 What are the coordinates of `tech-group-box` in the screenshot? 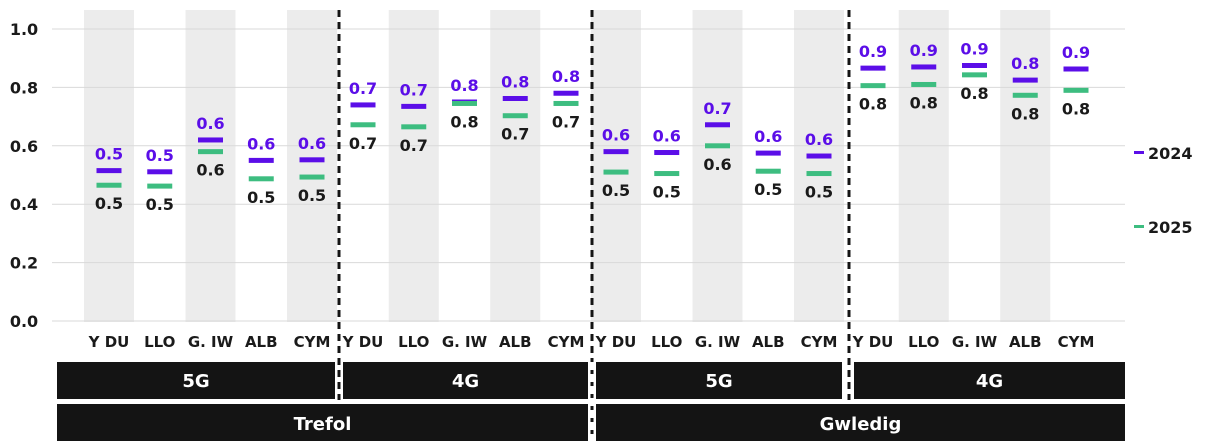 It's located at (465, 380).